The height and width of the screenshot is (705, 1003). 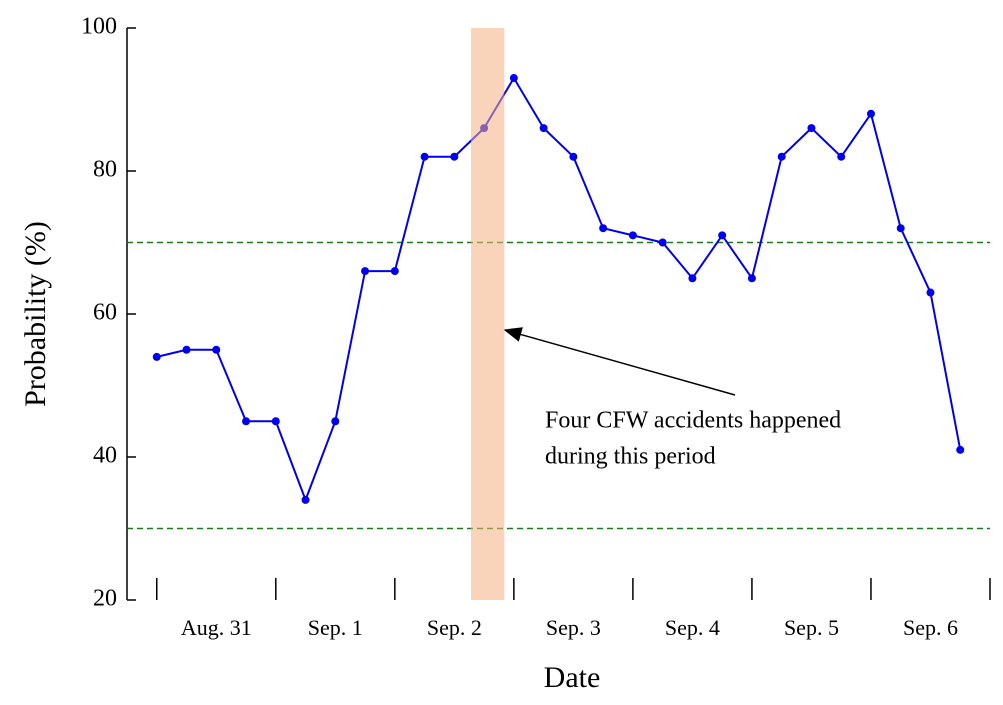 What do you see at coordinates (572, 677) in the screenshot?
I see `x-axis-label: Date` at bounding box center [572, 677].